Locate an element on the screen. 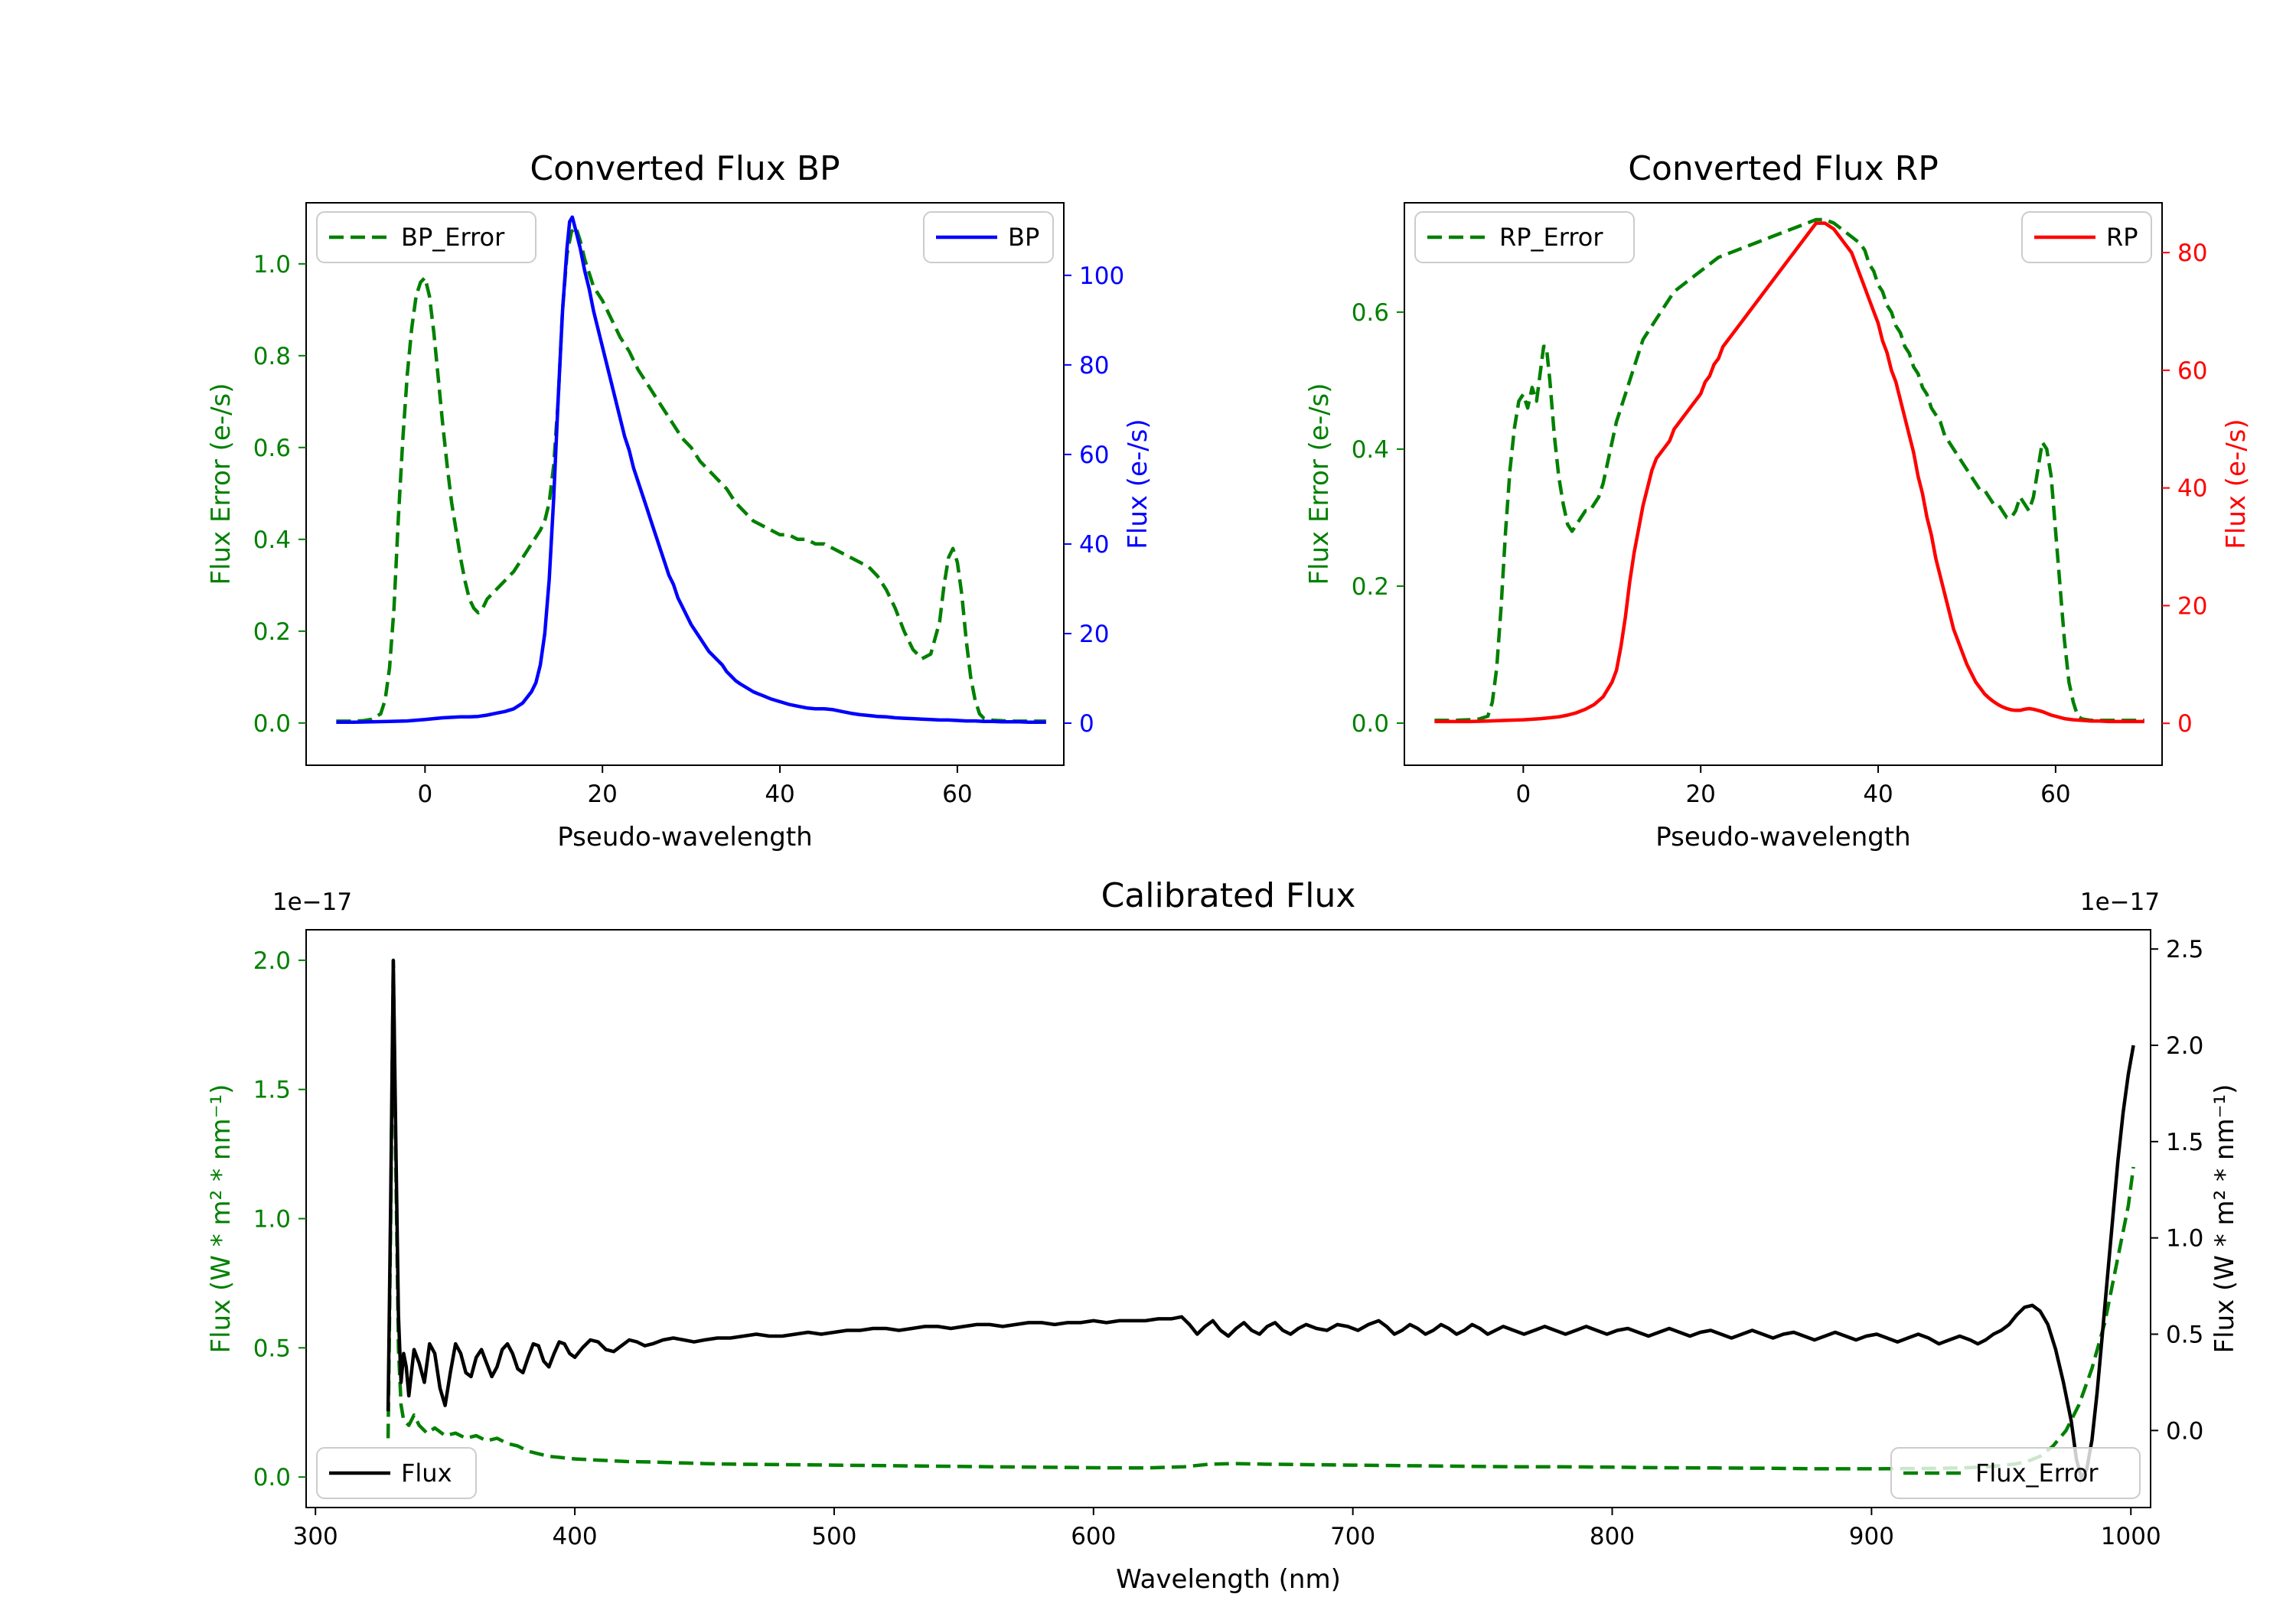 The height and width of the screenshot is (1607, 2296). x-tick-label: 1000 is located at coordinates (2131, 1536).